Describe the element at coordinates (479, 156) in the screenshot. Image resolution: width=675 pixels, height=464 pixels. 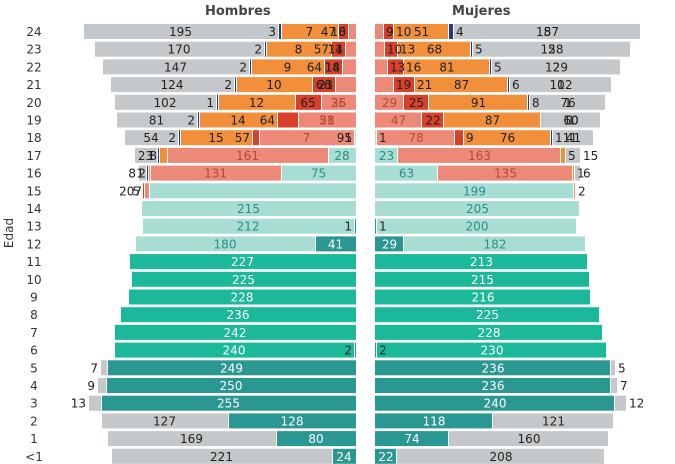
I see `women-value-label: 163` at that location.